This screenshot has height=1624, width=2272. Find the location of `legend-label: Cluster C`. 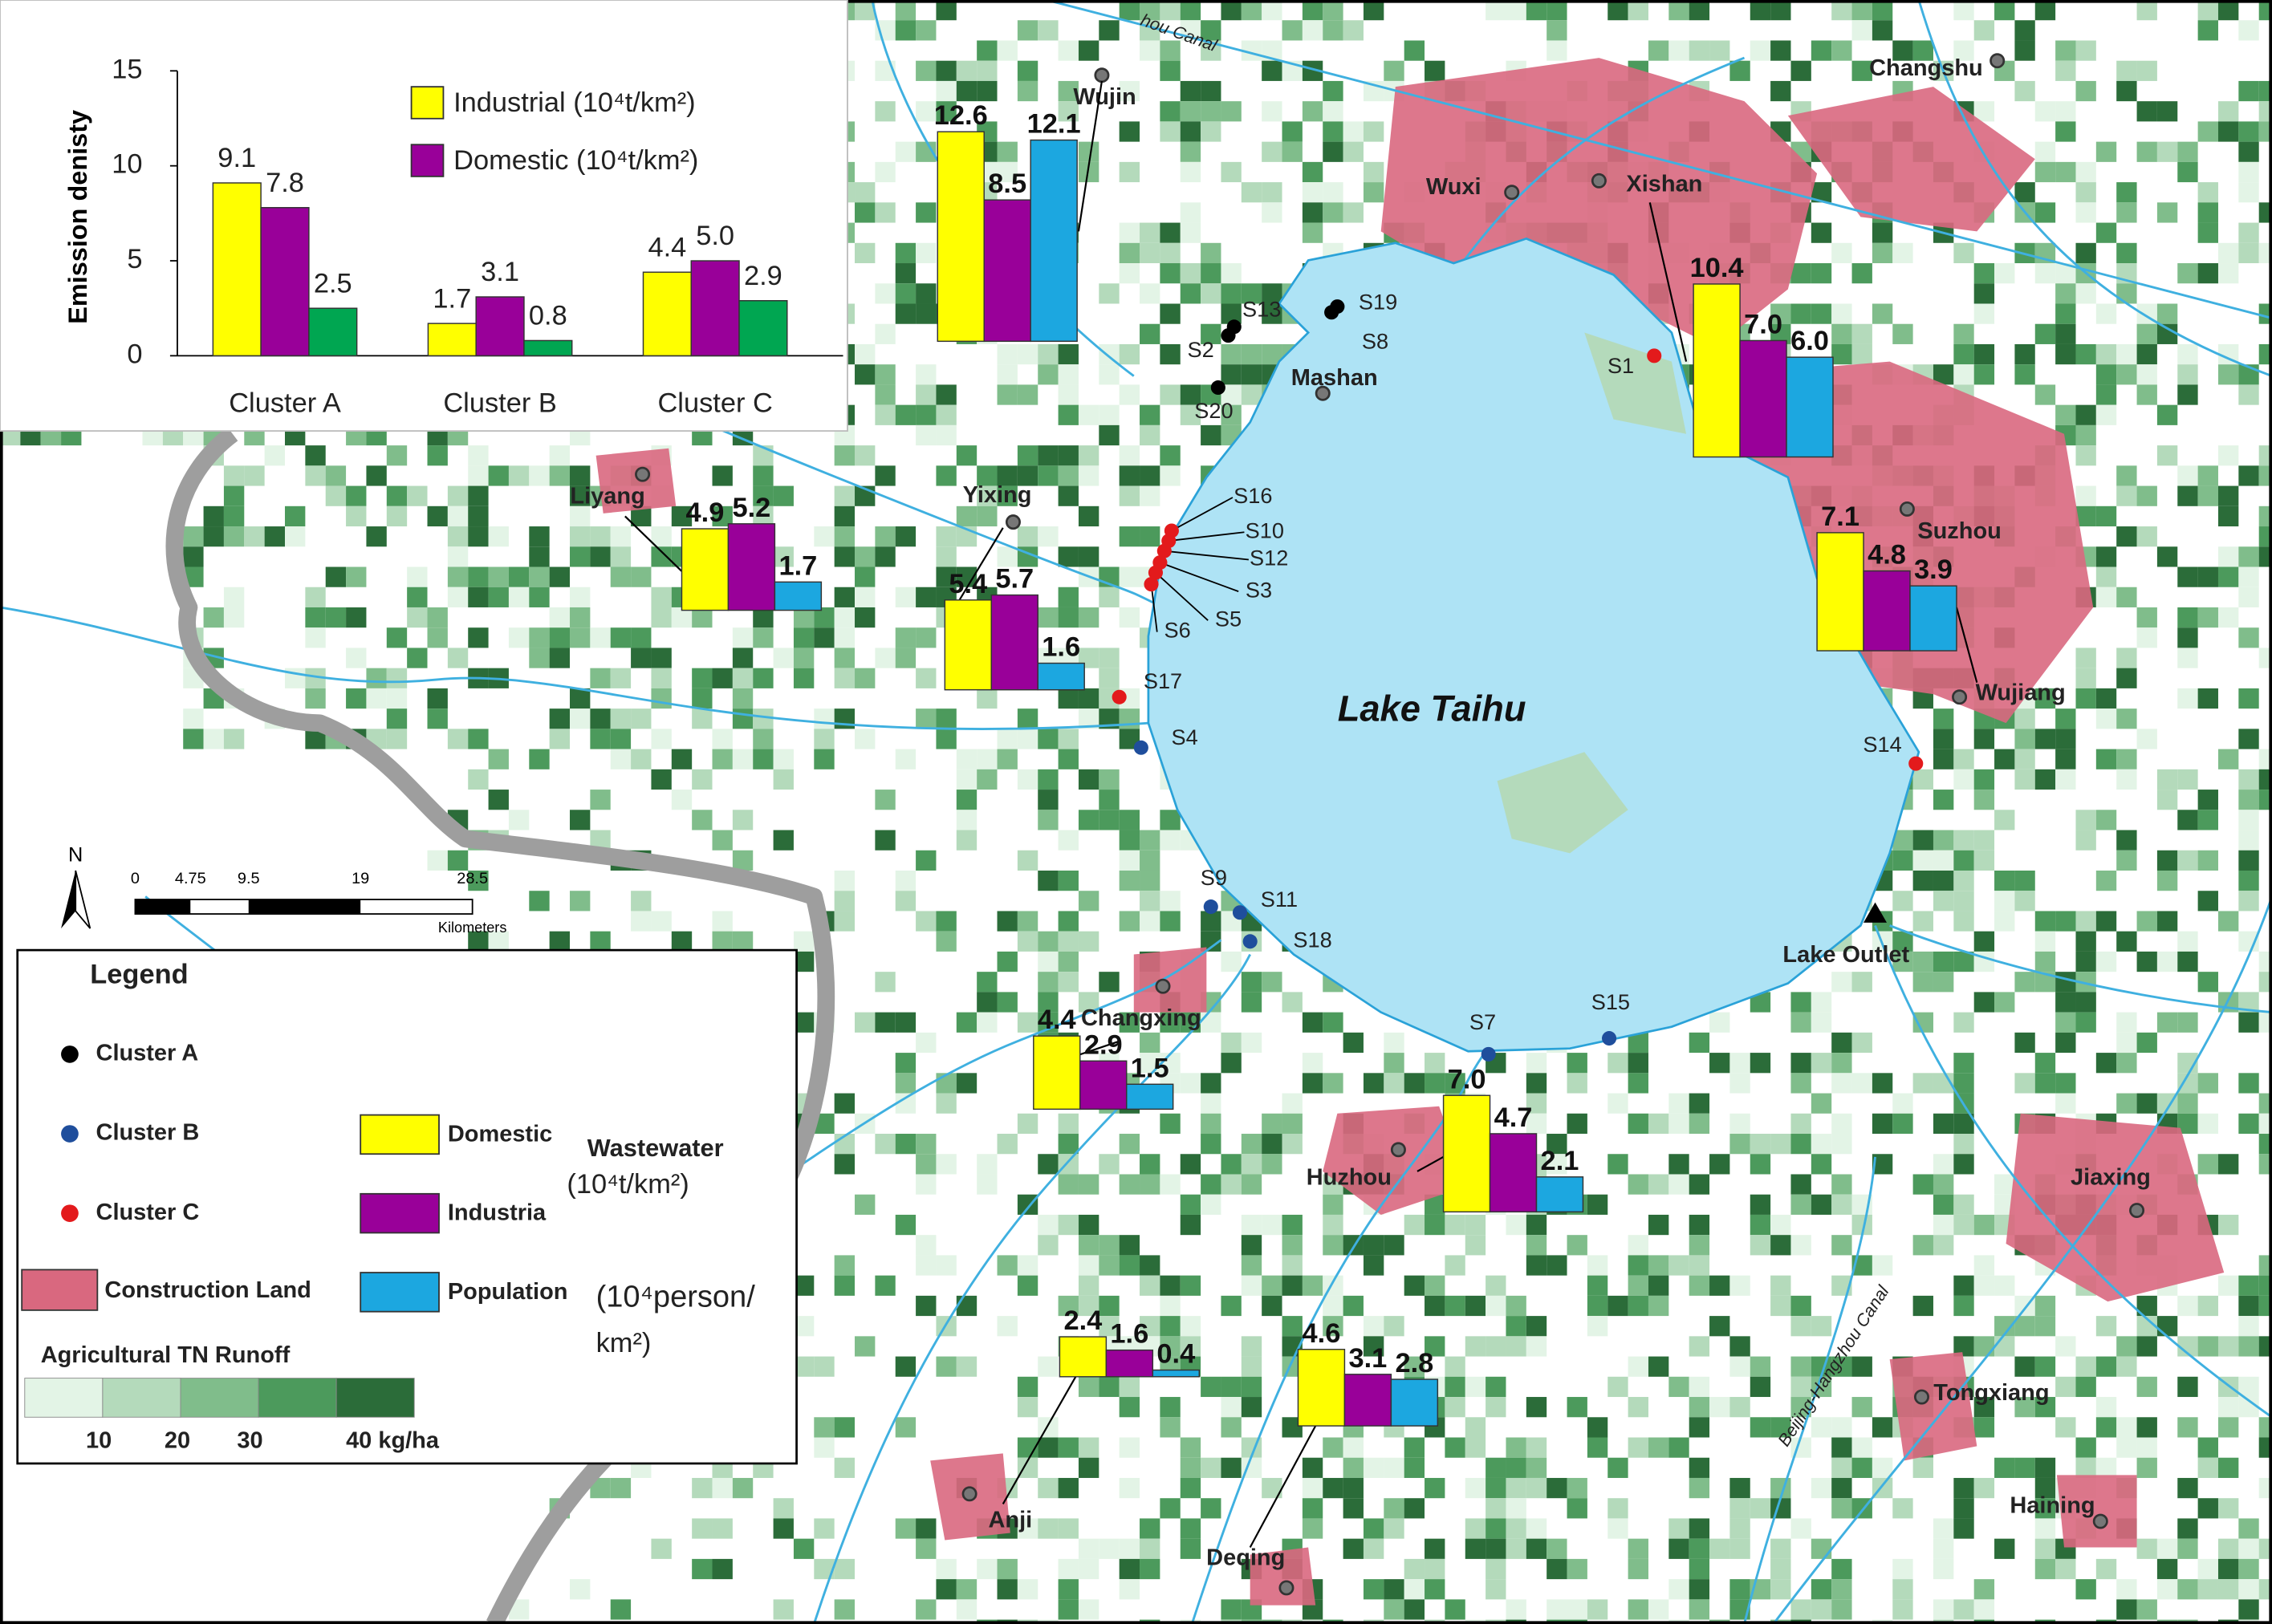

legend-label: Cluster C is located at coordinates (148, 1212).